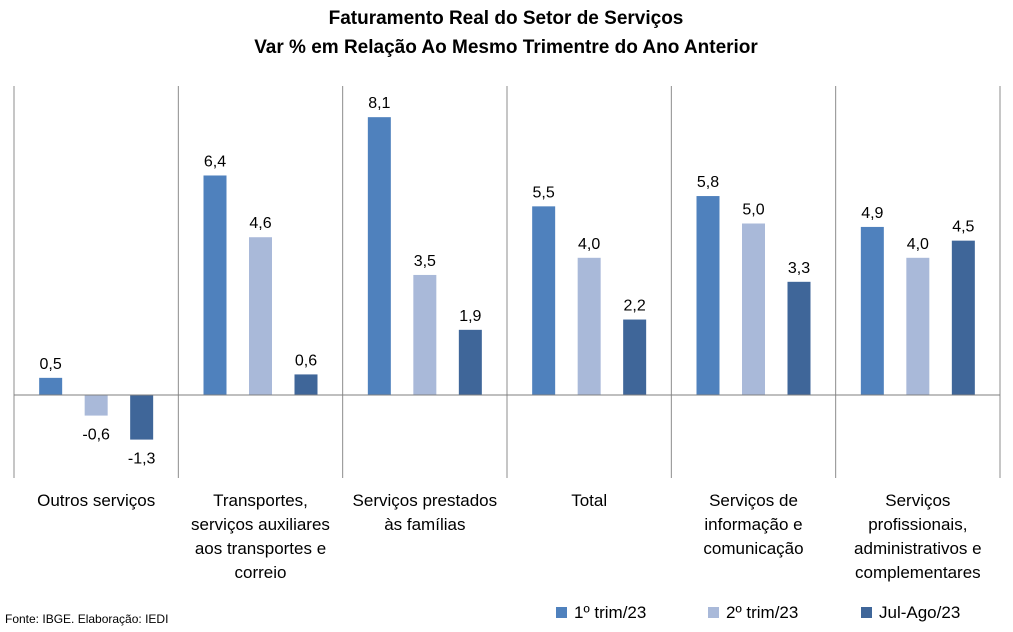 The width and height of the screenshot is (1013, 632). Describe the element at coordinates (753, 548) in the screenshot. I see `category-label: comunicação` at that location.